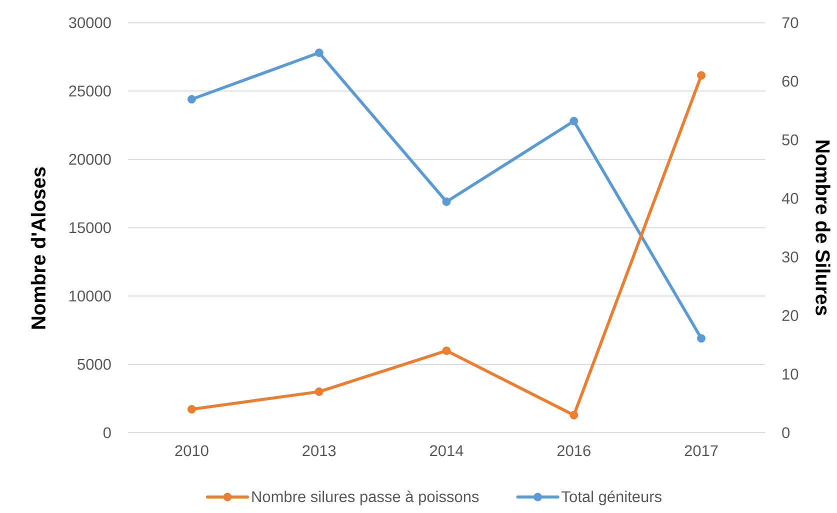 This screenshot has height=513, width=837. What do you see at coordinates (90, 91) in the screenshot?
I see `y-tick-label: 25000` at bounding box center [90, 91].